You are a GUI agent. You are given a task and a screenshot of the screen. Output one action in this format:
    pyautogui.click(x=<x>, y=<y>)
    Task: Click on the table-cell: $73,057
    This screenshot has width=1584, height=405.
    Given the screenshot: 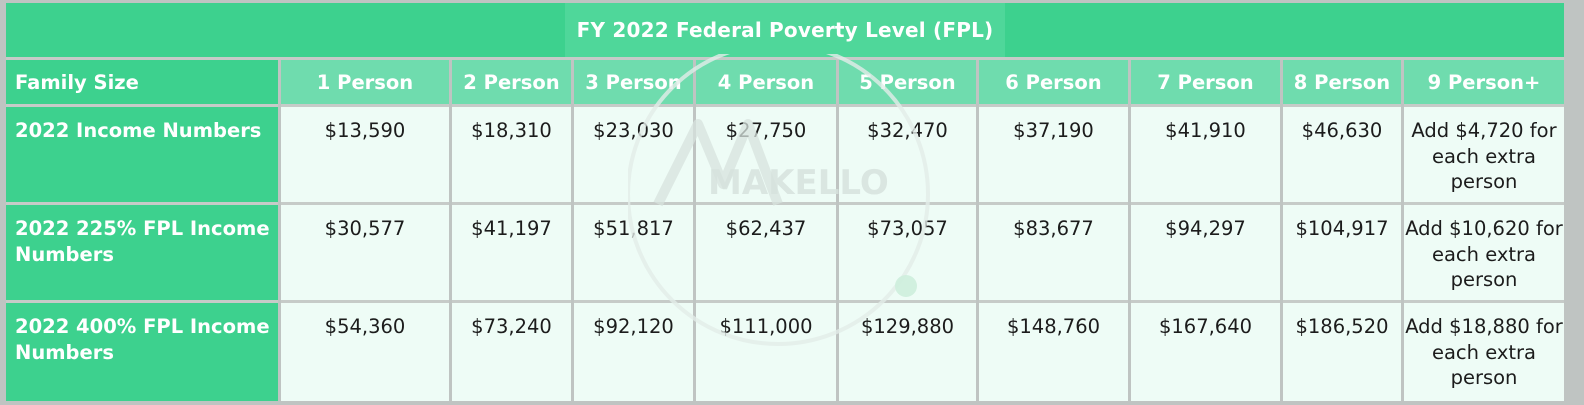 What is the action you would take?
    pyautogui.click(x=907, y=254)
    